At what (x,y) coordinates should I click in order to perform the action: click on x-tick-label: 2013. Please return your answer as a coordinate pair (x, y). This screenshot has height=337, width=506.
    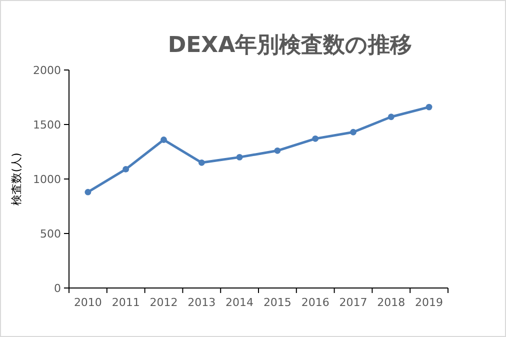
    Looking at the image, I should click on (202, 302).